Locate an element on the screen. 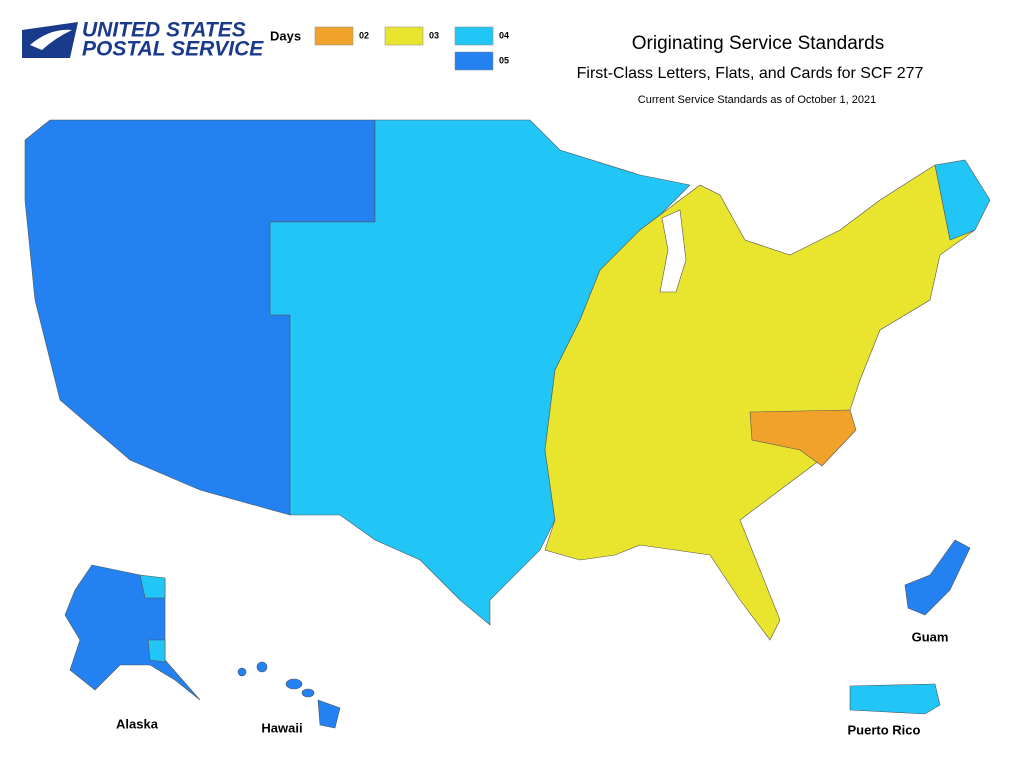 The image size is (1024, 768). inset-label: Puerto Rico is located at coordinates (884, 729).